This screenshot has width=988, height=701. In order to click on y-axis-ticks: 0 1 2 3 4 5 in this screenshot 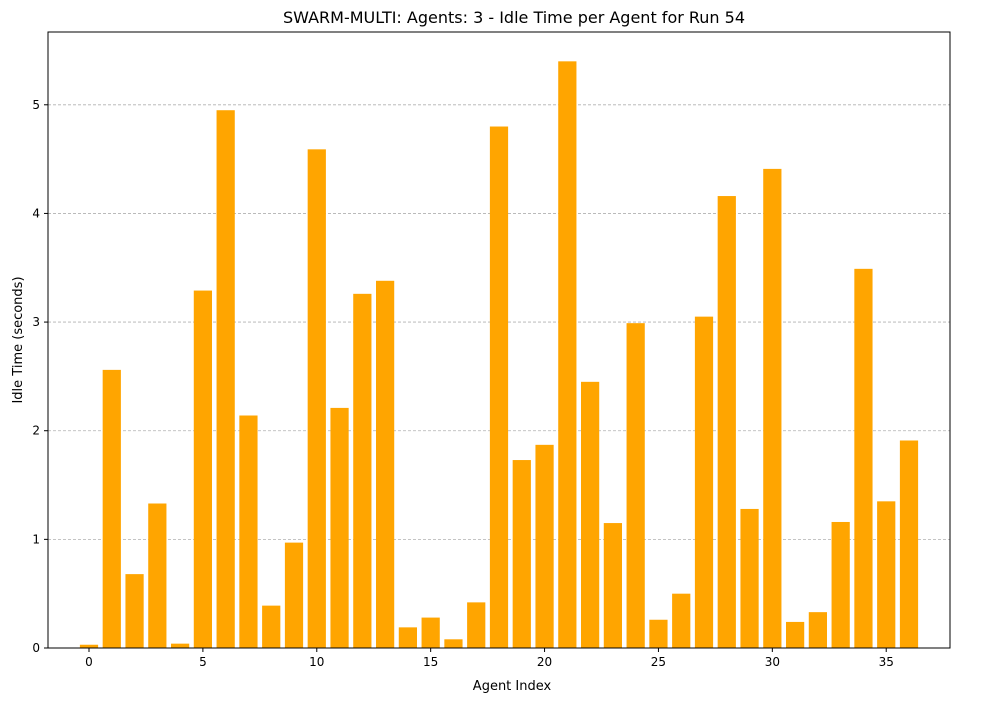, I will do `click(40, 376)`.